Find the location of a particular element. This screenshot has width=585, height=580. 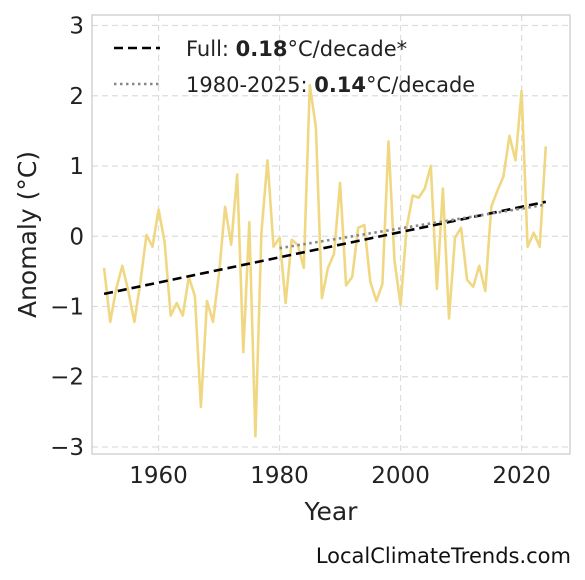

site-credit: LocalClimateTrends.com is located at coordinates (443, 556).